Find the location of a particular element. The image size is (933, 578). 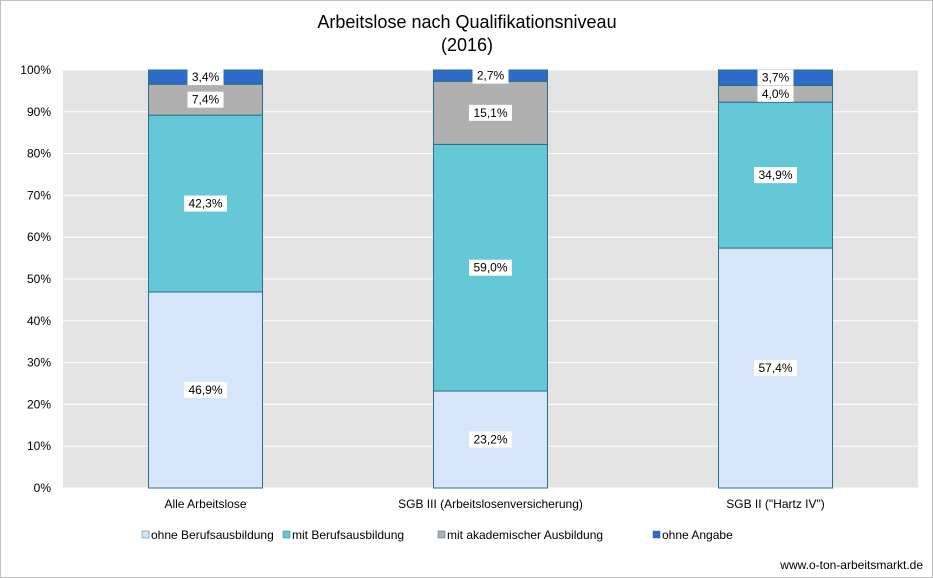

data-label: 42,3% is located at coordinates (205, 204).